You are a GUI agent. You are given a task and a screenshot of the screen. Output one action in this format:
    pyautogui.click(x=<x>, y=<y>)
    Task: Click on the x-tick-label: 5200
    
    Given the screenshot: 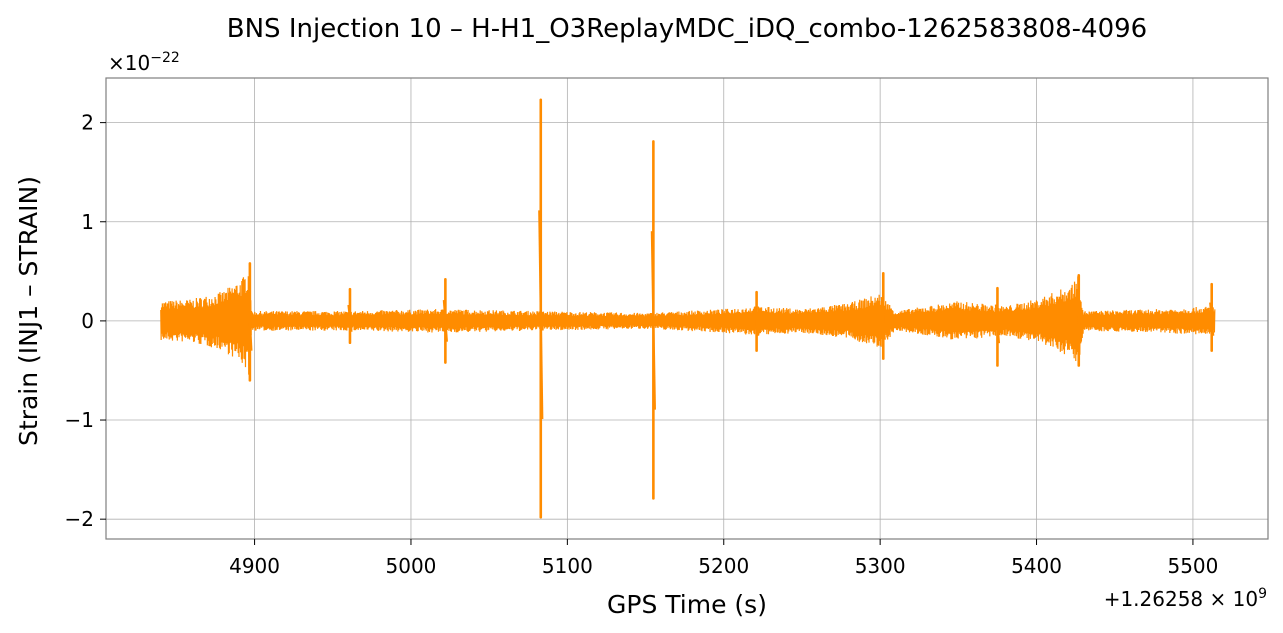 What is the action you would take?
    pyautogui.click(x=723, y=566)
    